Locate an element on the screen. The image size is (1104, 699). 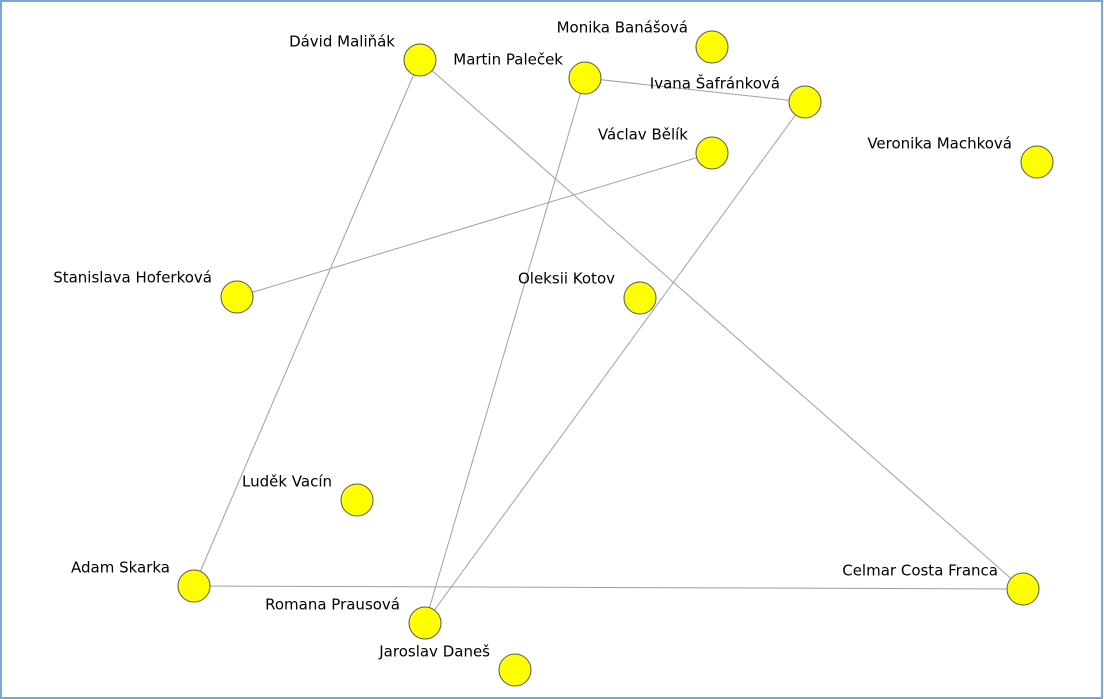
node-label: Oleksii Kotov is located at coordinates (566, 279).